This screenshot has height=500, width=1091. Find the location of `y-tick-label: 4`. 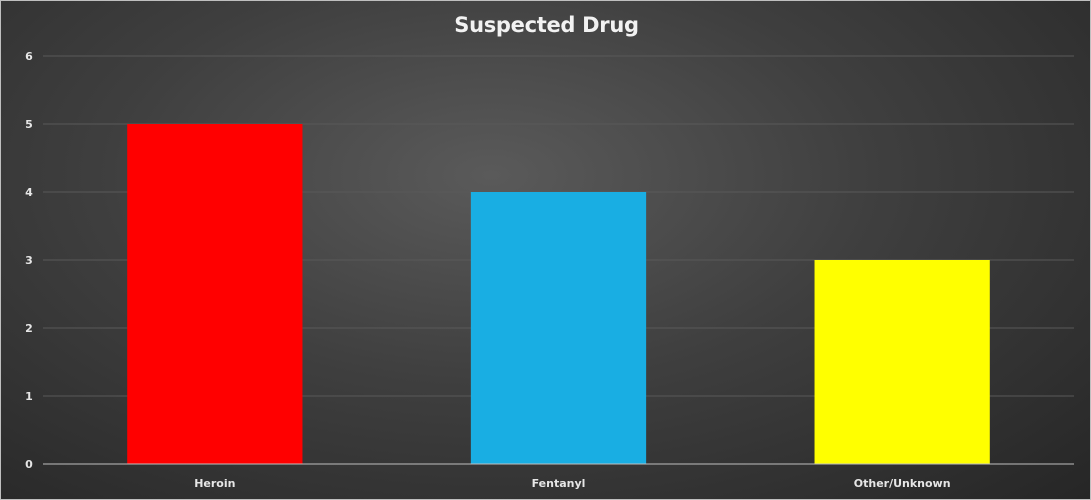

y-tick-label: 4 is located at coordinates (29, 192).